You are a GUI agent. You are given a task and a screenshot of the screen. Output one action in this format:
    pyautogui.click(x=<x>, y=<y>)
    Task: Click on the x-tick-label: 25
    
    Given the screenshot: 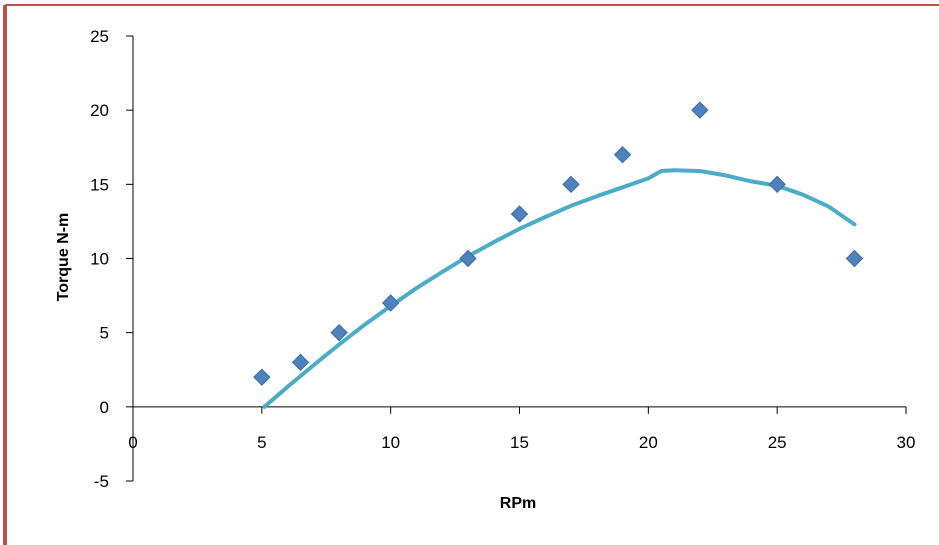 What is the action you would take?
    pyautogui.click(x=777, y=442)
    